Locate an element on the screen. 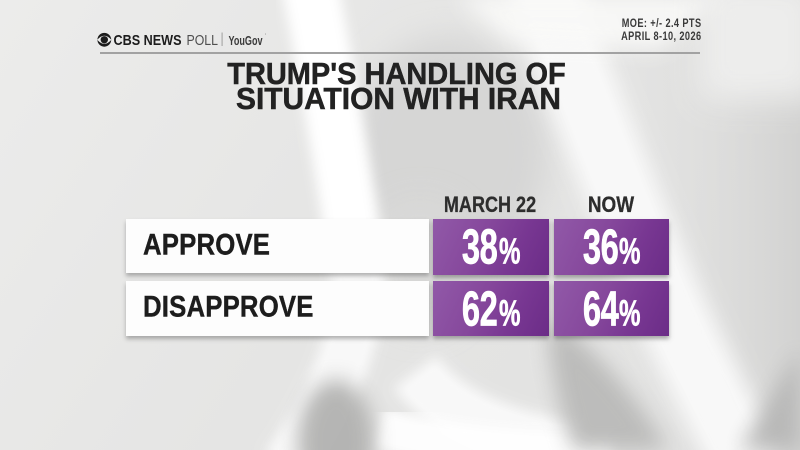 The width and height of the screenshot is (800, 450). svg-text: POLL is located at coordinates (203, 40).